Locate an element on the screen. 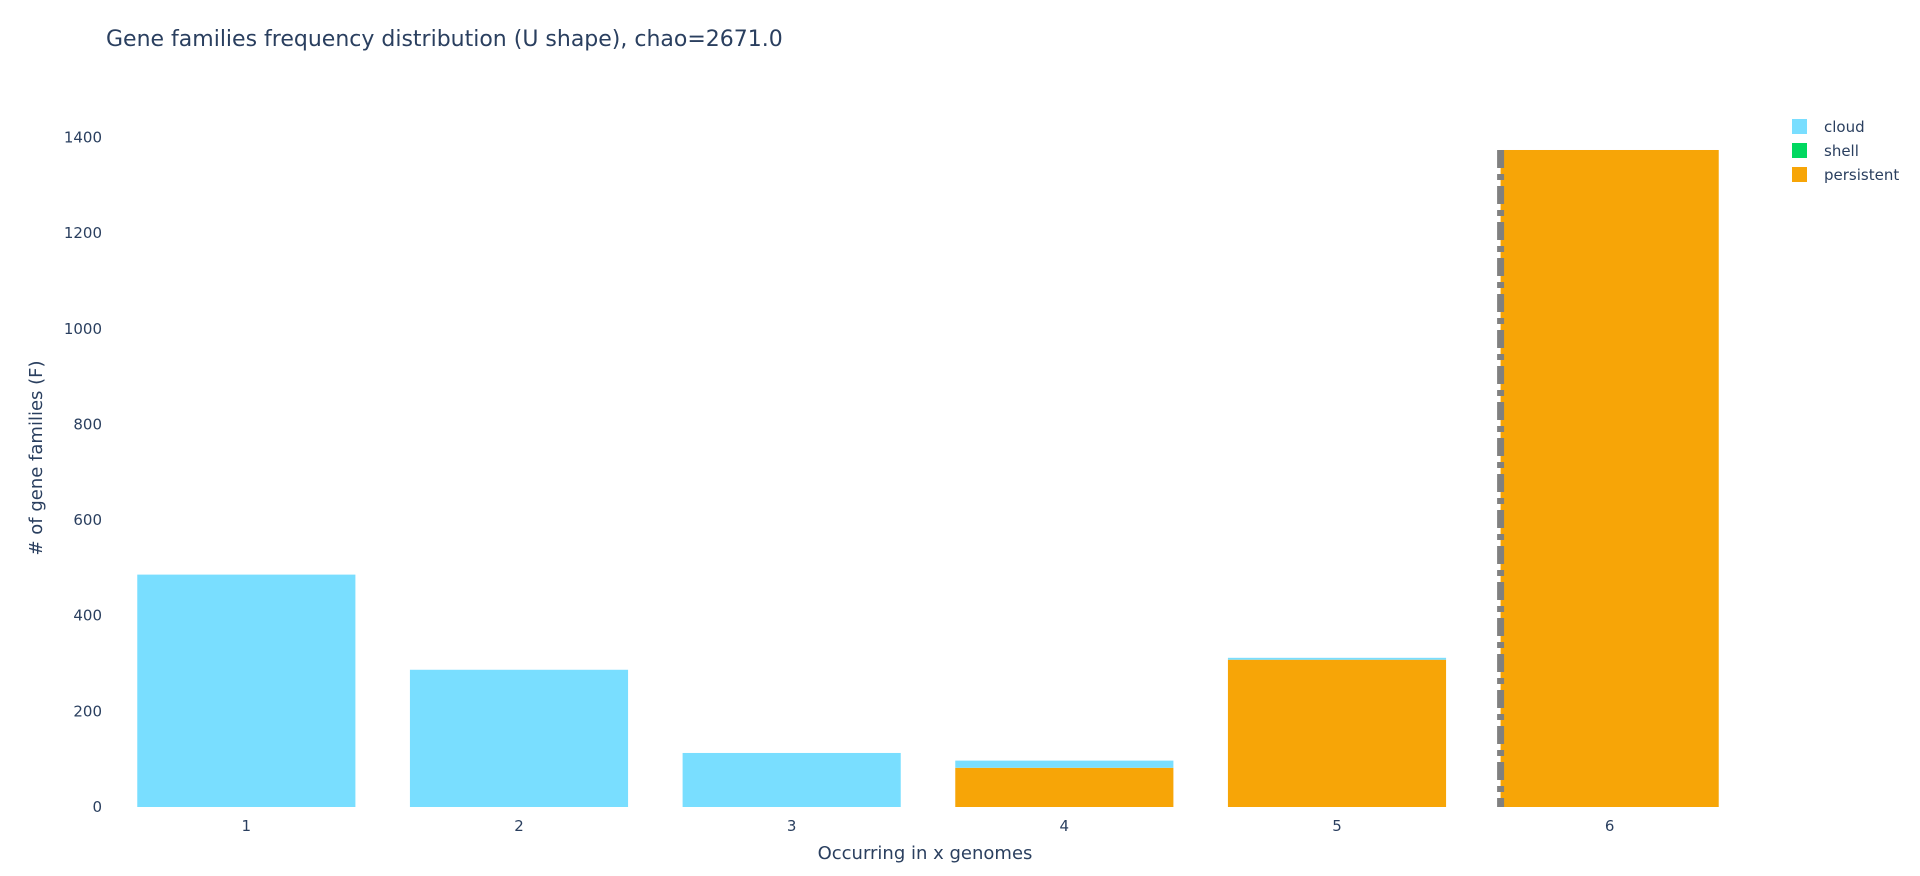  legend-item-shell: shell is located at coordinates (1825, 151).